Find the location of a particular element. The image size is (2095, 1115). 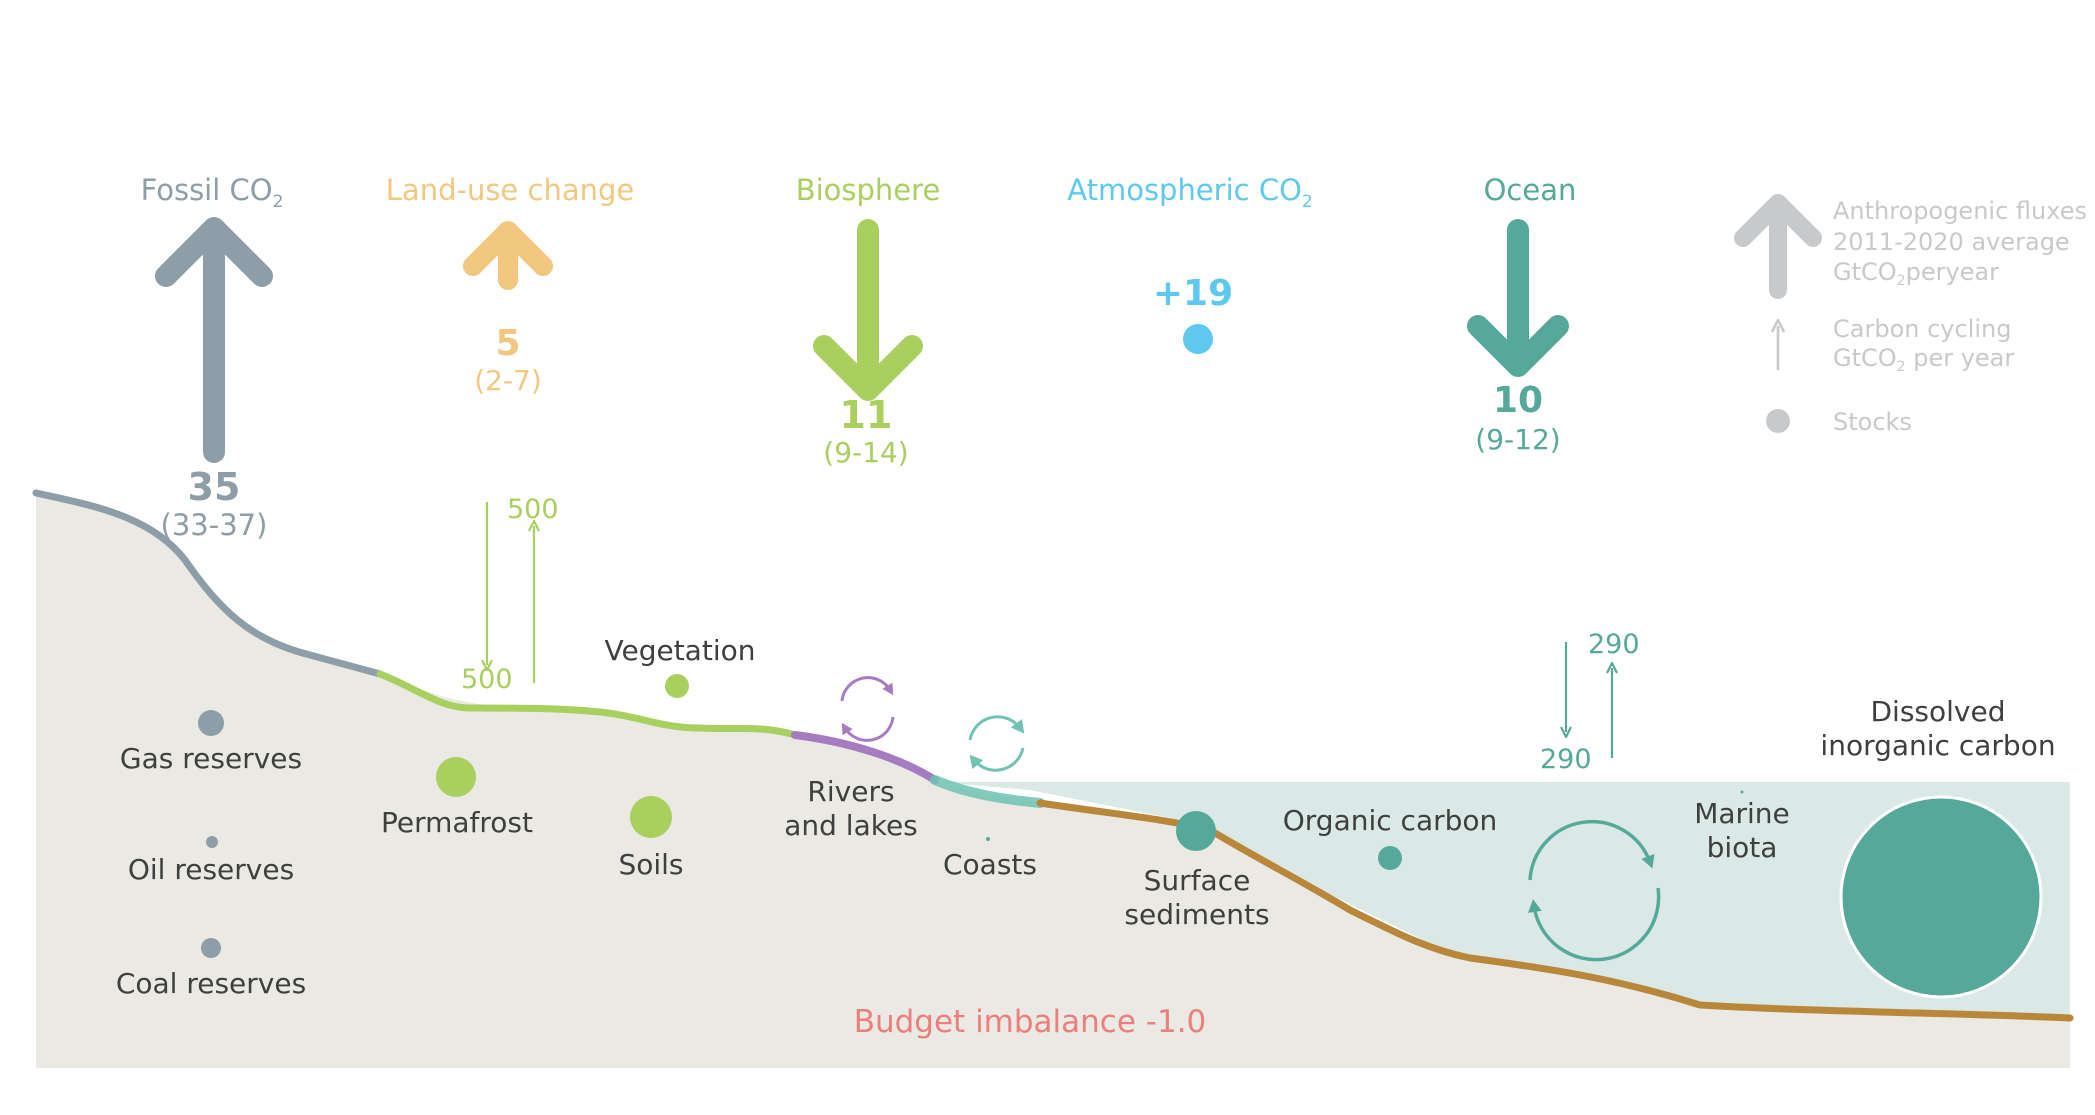

organic-carbon-dot is located at coordinates (1390, 858).